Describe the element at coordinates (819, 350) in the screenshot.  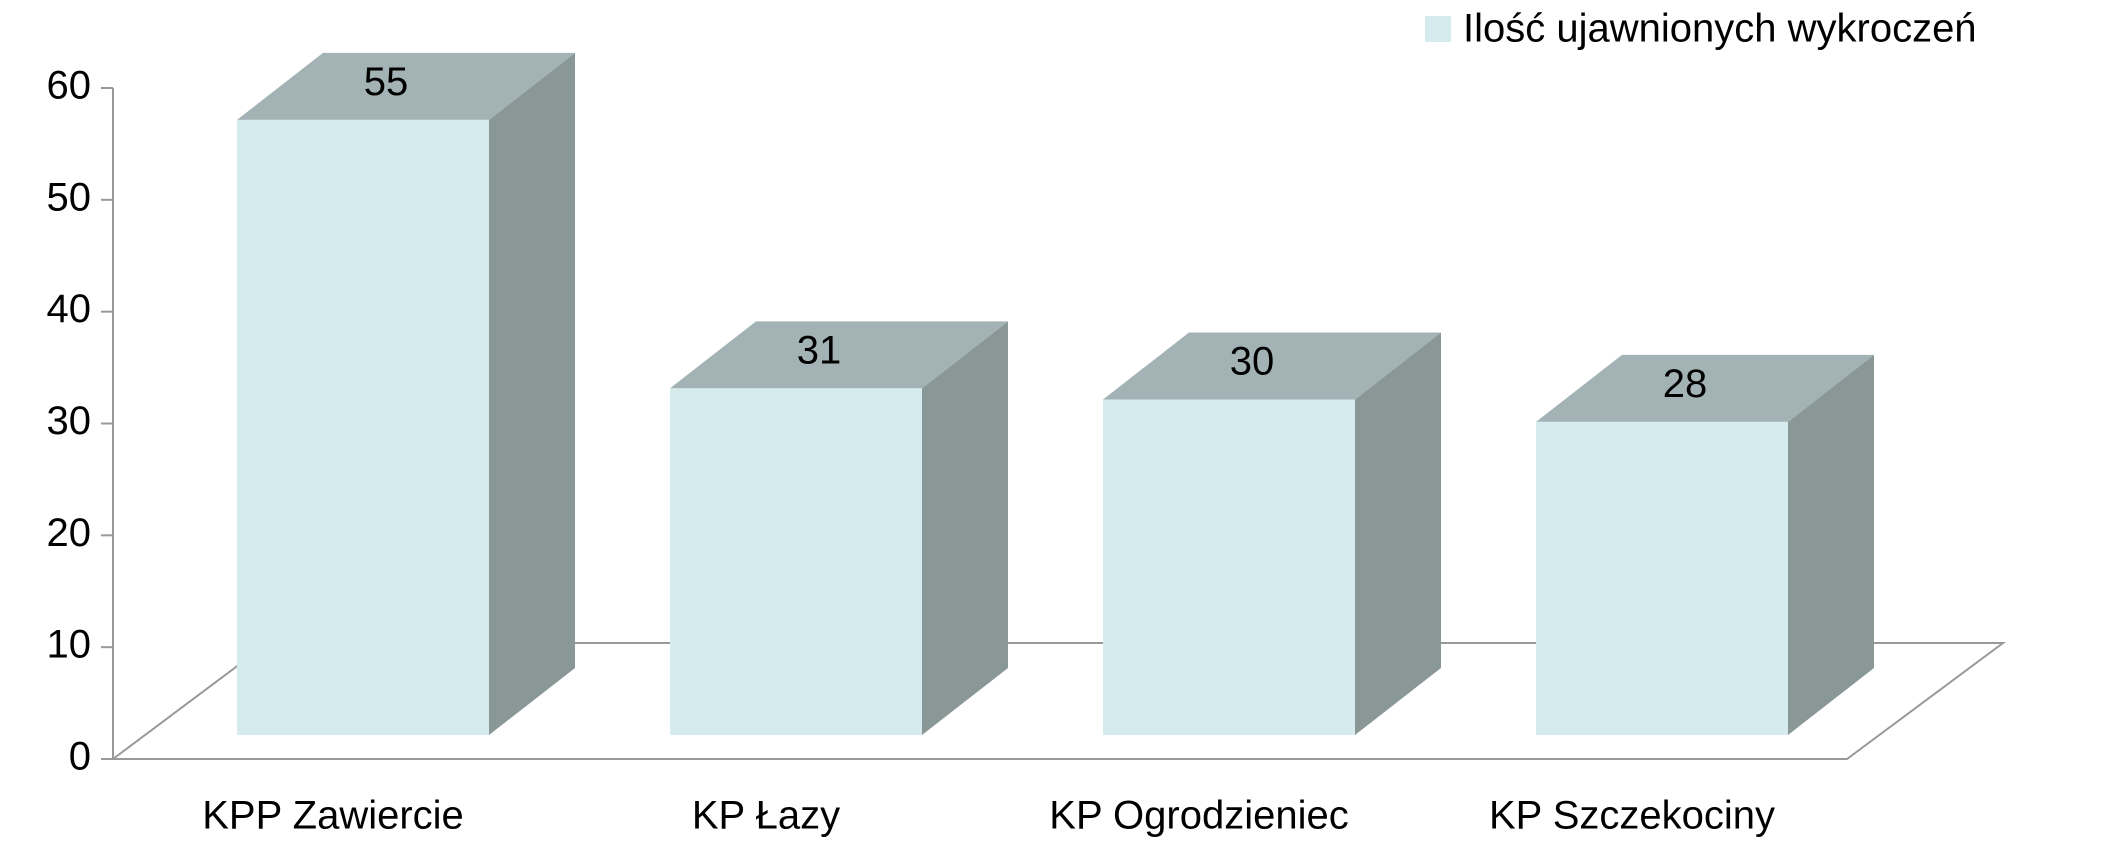
I see `data-label: 31` at that location.